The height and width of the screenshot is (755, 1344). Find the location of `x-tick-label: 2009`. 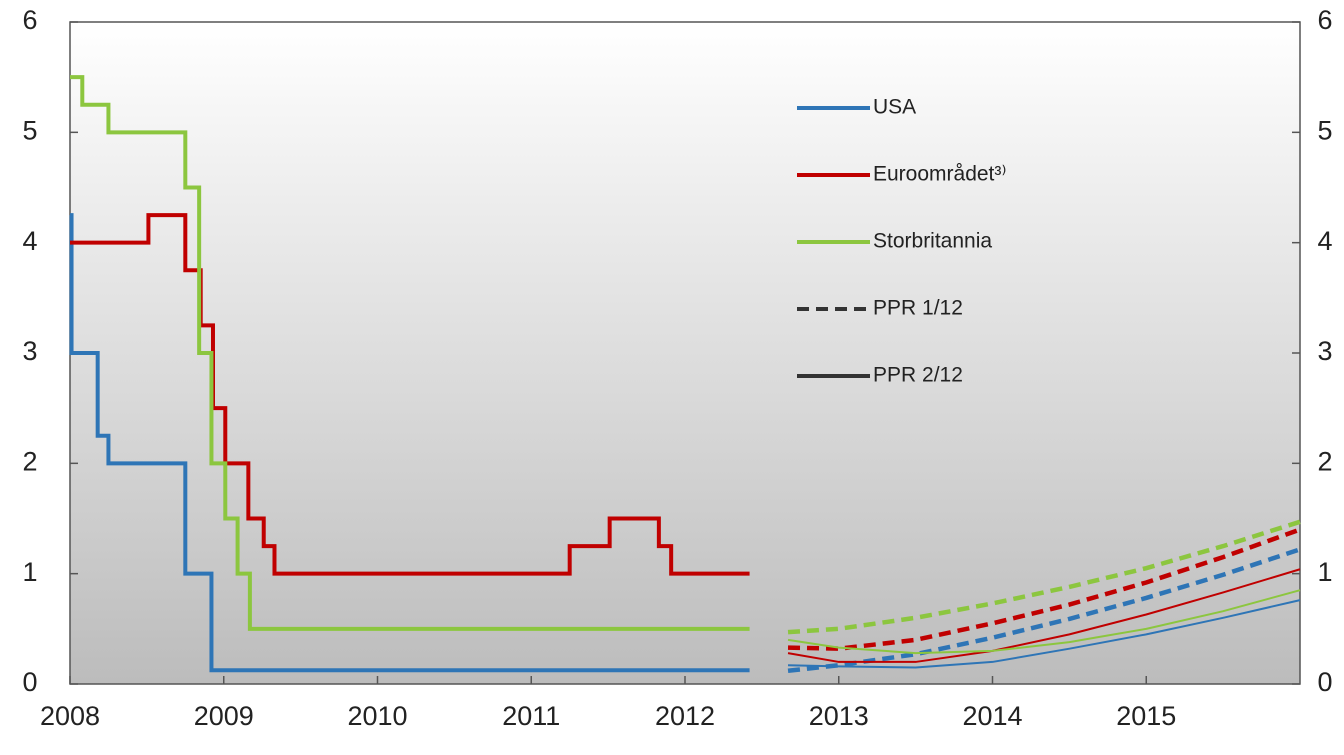

x-tick-label: 2009 is located at coordinates (224, 716).